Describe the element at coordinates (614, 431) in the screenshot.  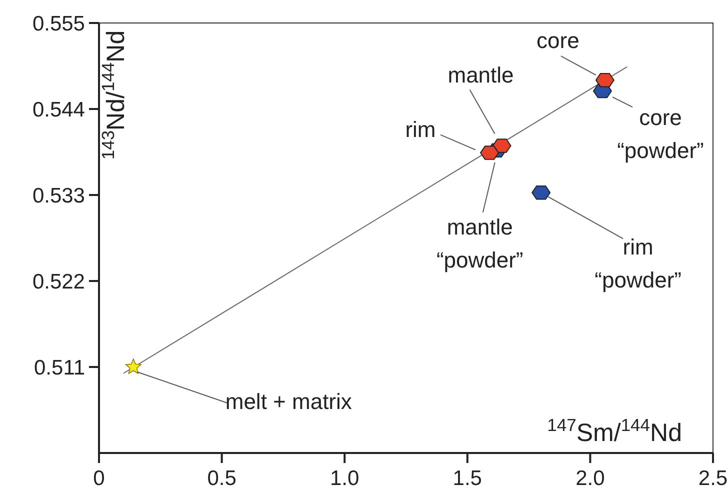
I see `x-axis-title: $^{147}$Sm/$^{144}$Nd` at that location.